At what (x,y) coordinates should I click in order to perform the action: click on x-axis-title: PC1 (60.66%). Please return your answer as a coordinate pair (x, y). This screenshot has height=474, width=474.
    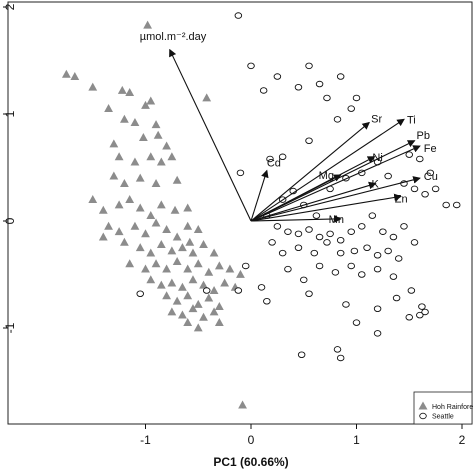
    Looking at the image, I should click on (250, 462).